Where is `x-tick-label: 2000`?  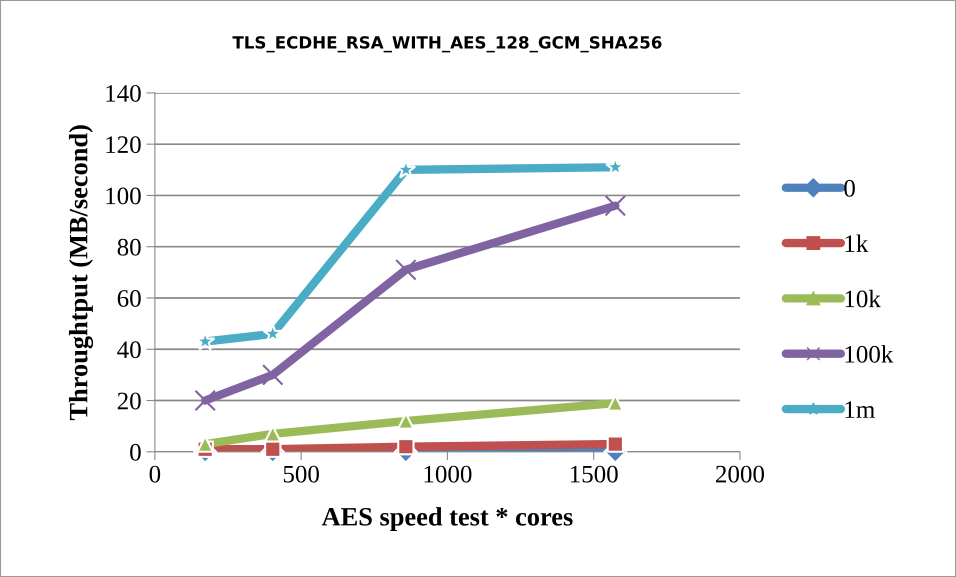 x-tick-label: 2000 is located at coordinates (740, 474).